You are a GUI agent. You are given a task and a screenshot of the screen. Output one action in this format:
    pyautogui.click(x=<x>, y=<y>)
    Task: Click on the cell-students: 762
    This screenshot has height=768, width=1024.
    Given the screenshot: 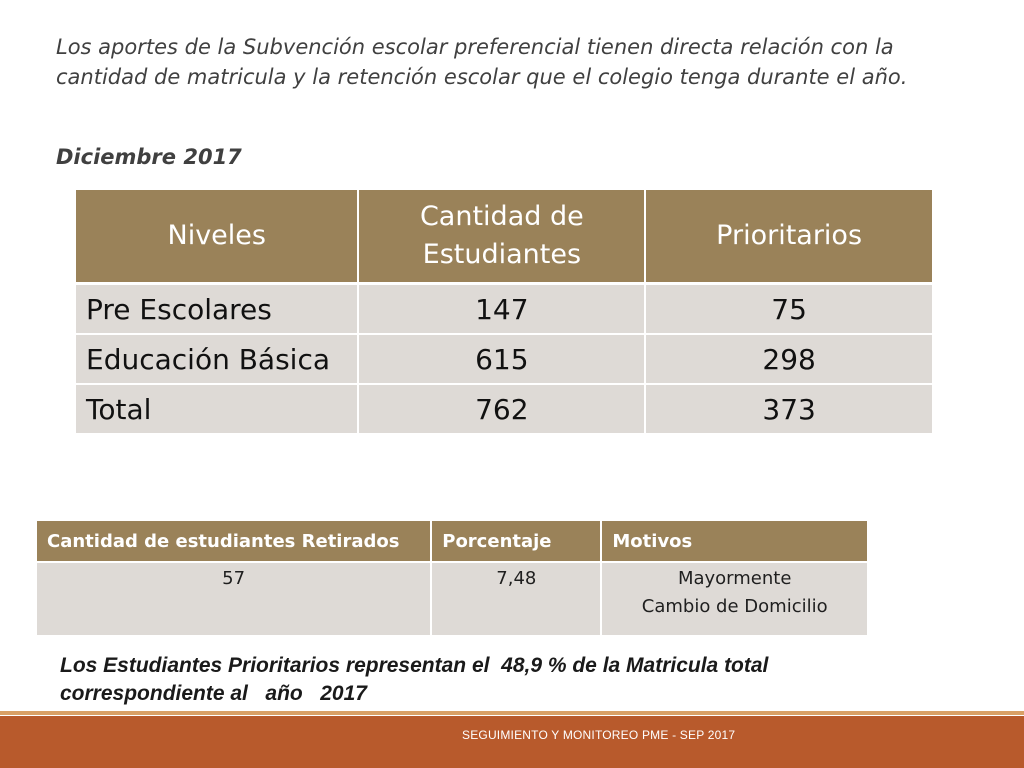 What is the action you would take?
    pyautogui.click(x=502, y=409)
    